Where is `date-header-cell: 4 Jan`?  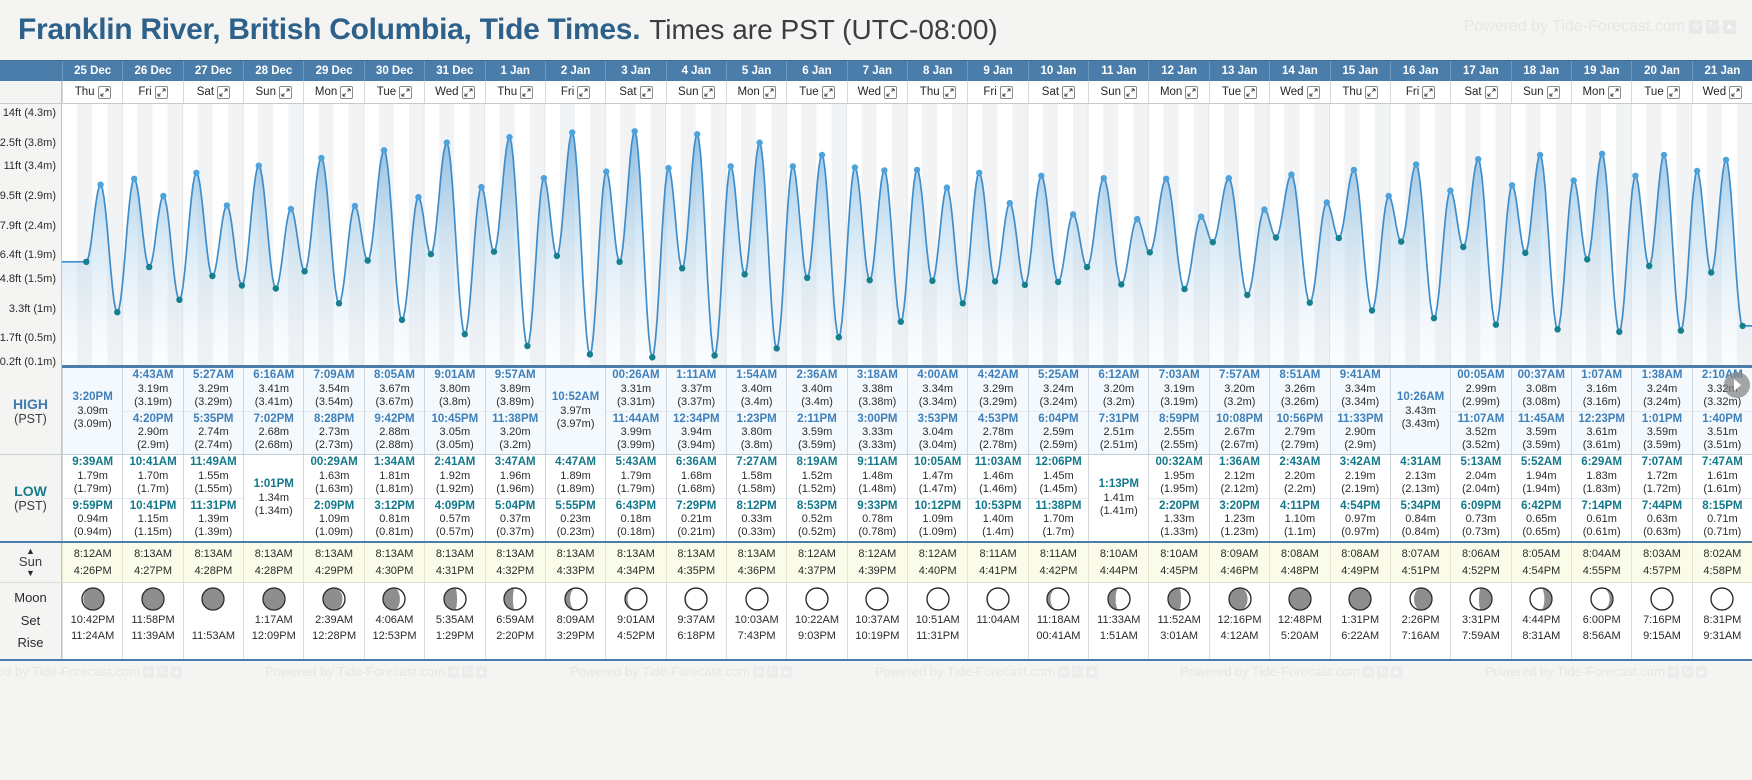
date-header-cell: 4 Jan is located at coordinates (695, 71).